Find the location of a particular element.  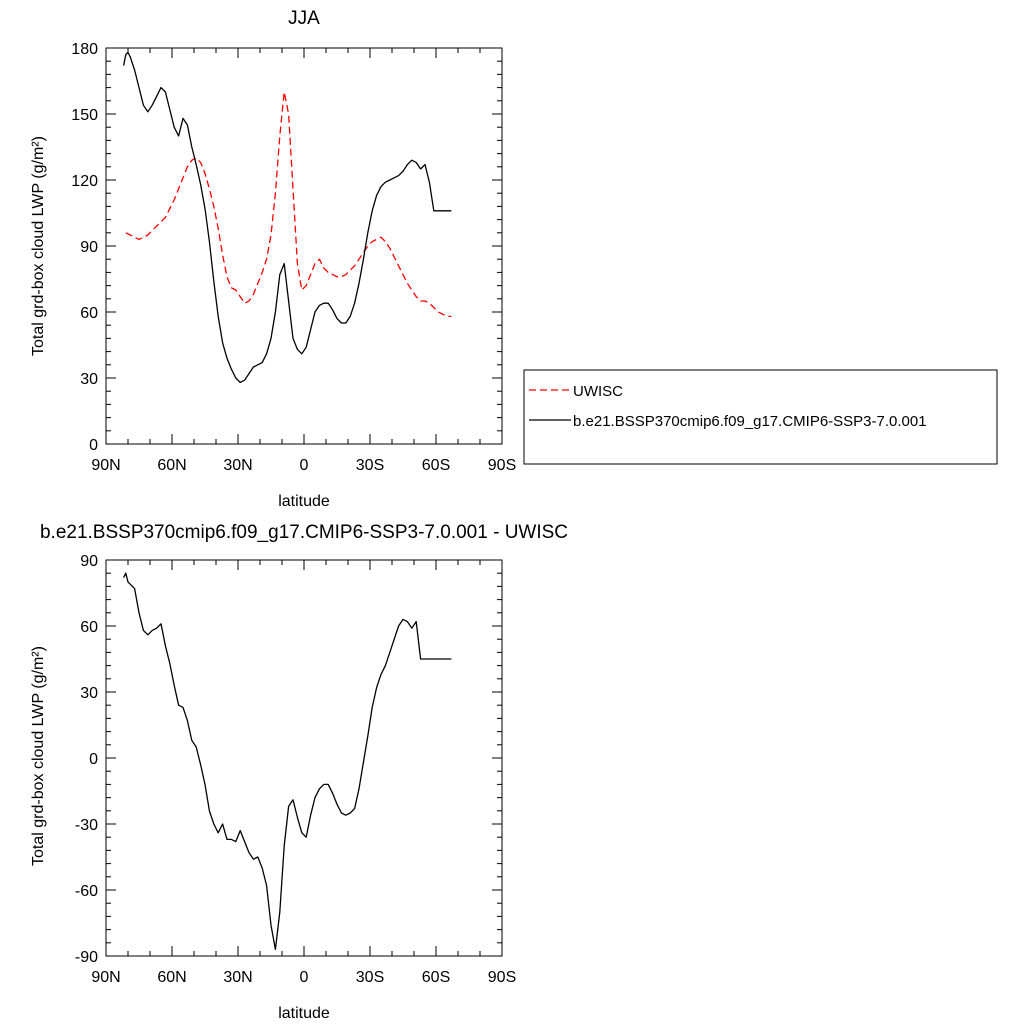

y-tick-label: -60 is located at coordinates (86, 891).